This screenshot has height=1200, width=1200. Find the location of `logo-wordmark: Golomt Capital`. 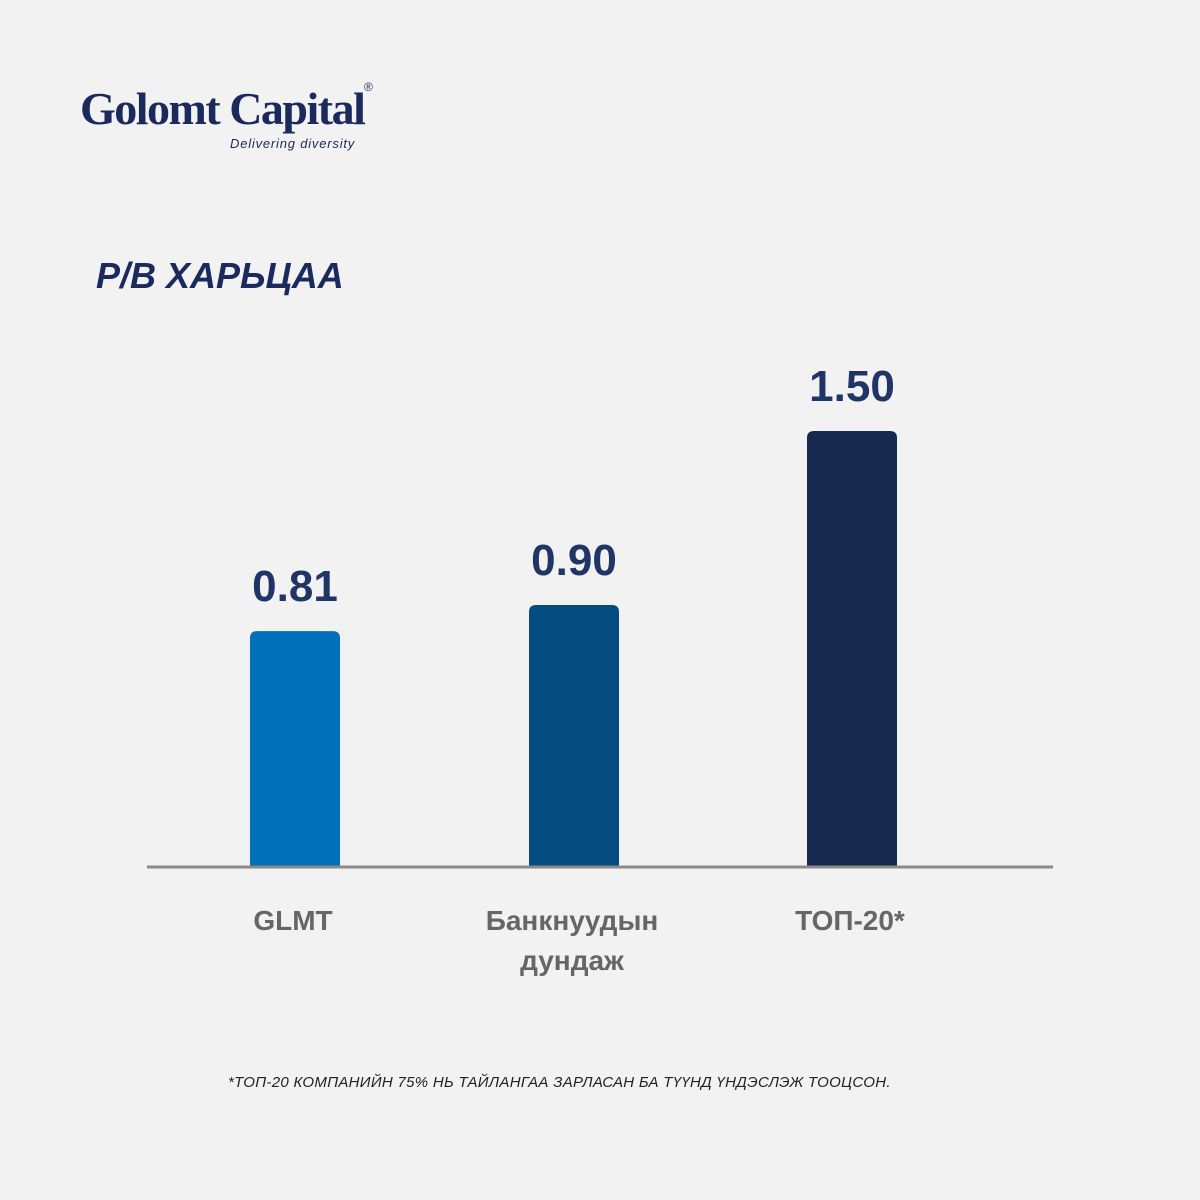

logo-wordmark: Golomt Capital is located at coordinates (223, 108).